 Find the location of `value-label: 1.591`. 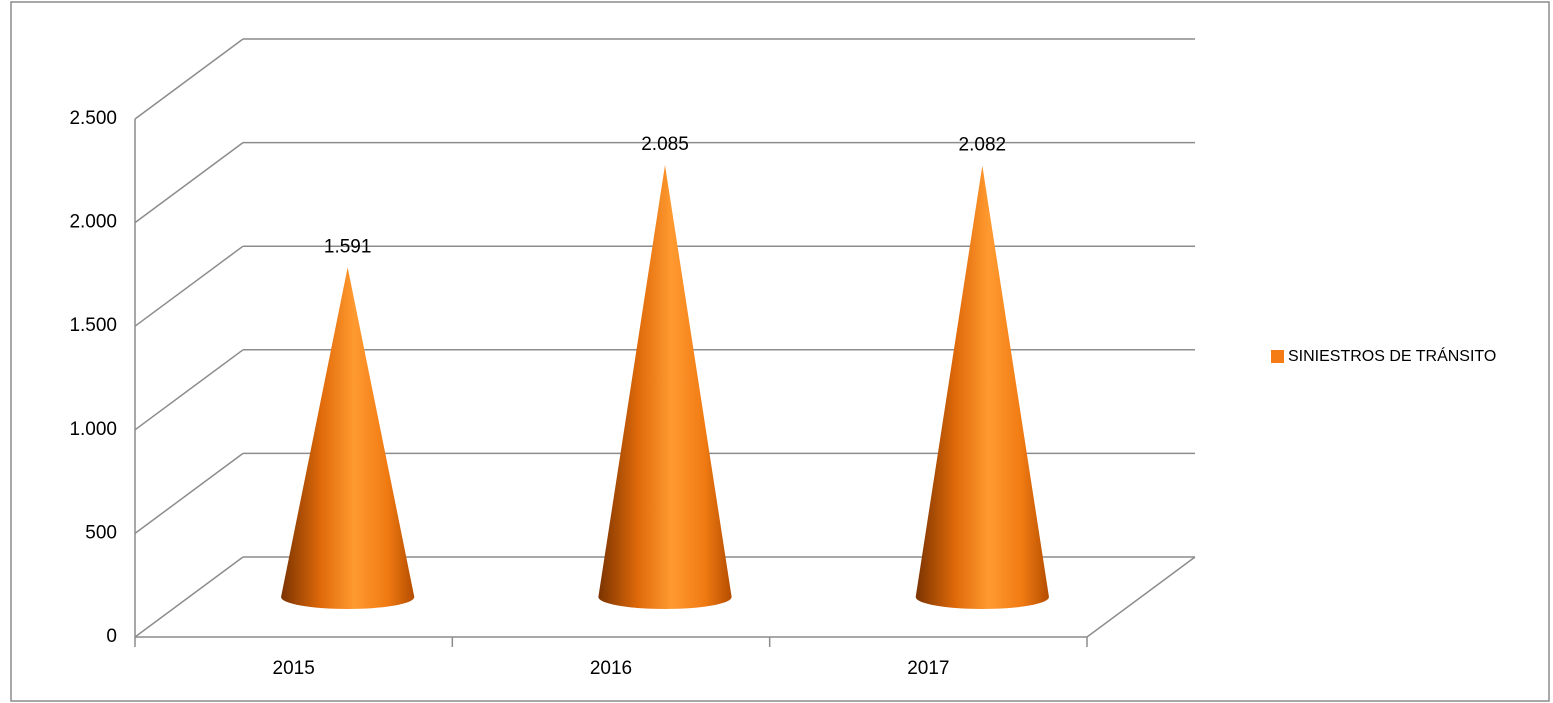

value-label: 1.591 is located at coordinates (348, 246).